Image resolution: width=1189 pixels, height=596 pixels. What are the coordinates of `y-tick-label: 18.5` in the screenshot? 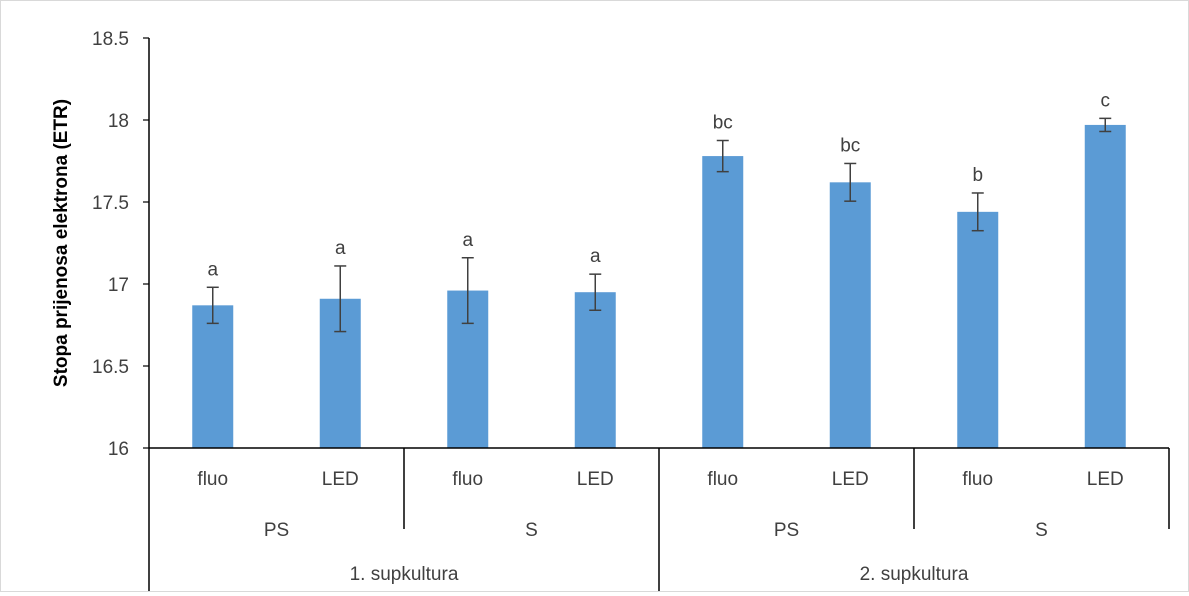 It's located at (110, 39).